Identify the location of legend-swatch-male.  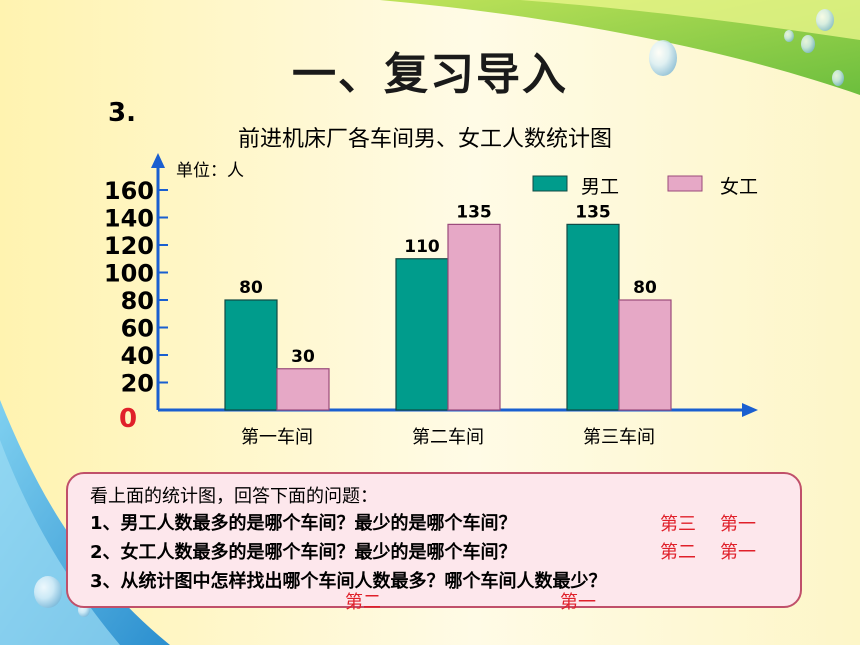
(550, 183).